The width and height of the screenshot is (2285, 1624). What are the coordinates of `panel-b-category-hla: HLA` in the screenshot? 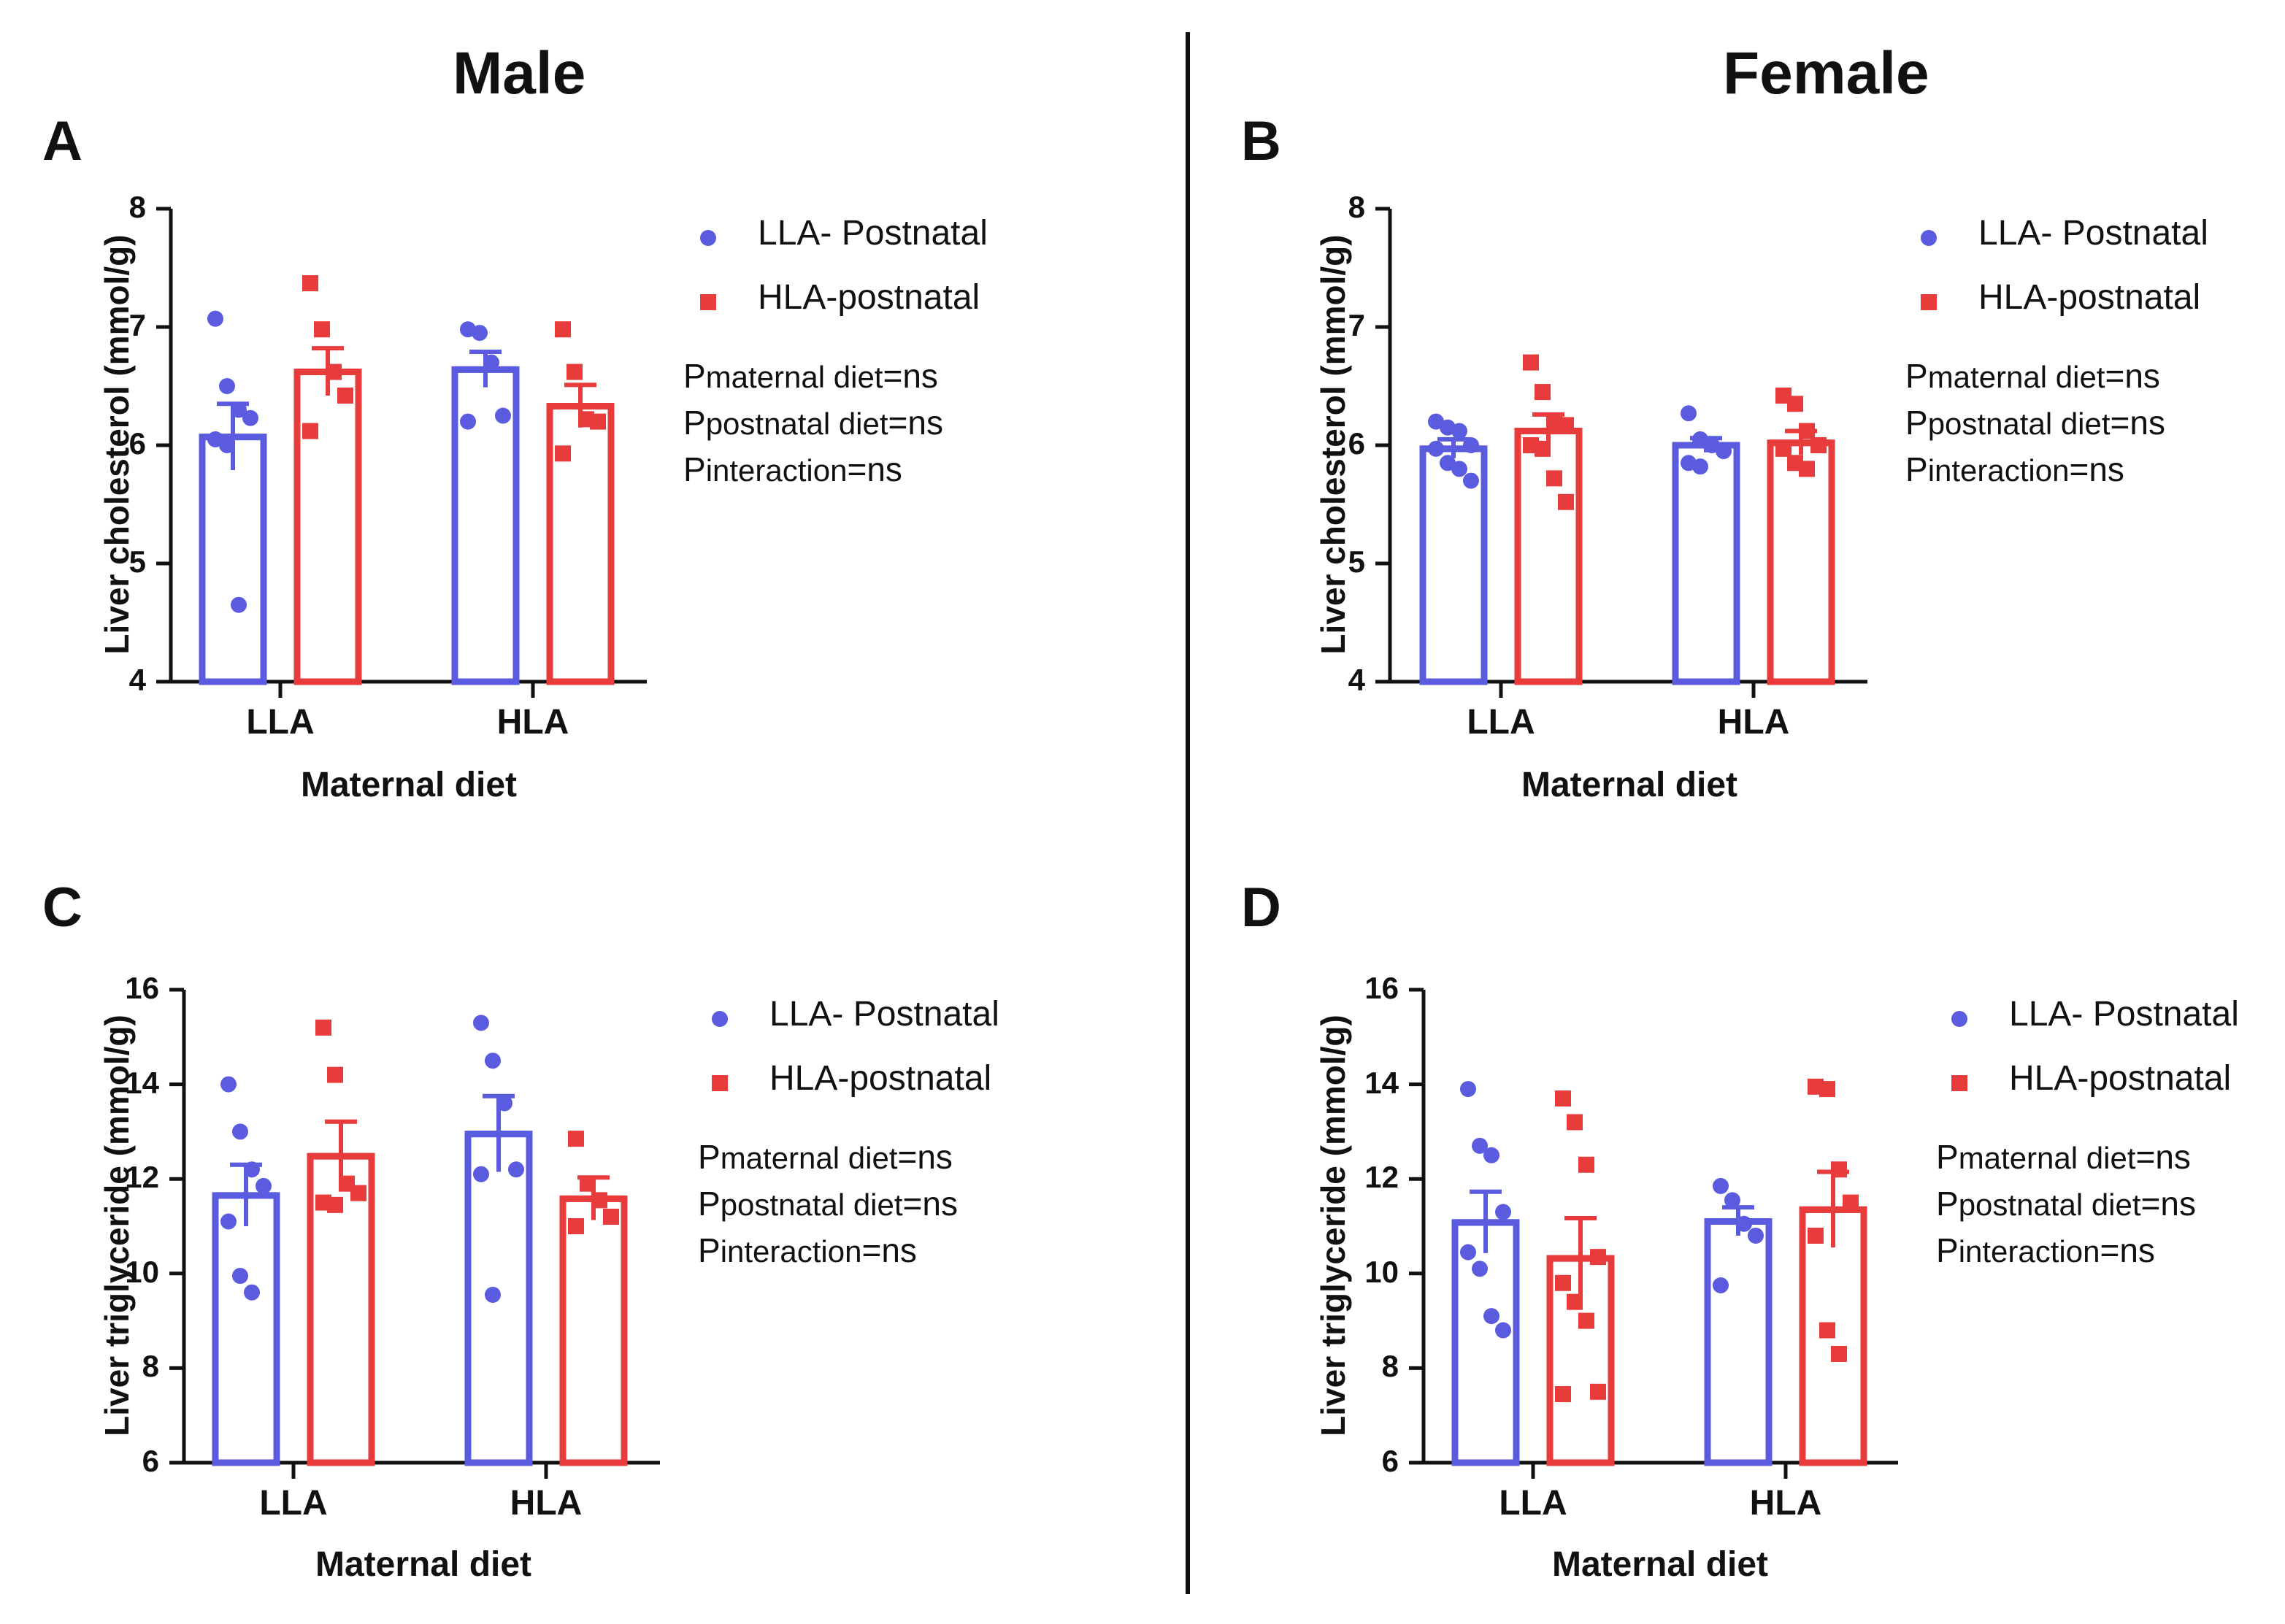 It's located at (1753, 722).